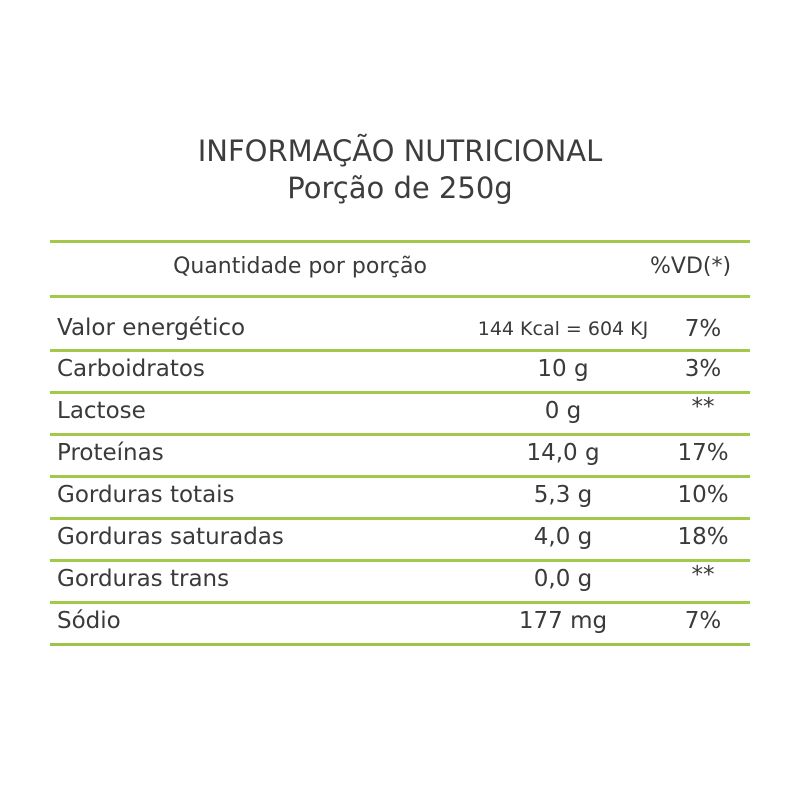 Image resolution: width=800 pixels, height=800 pixels. Describe the element at coordinates (400, 188) in the screenshot. I see `serving-size: Porção de 250g` at that location.